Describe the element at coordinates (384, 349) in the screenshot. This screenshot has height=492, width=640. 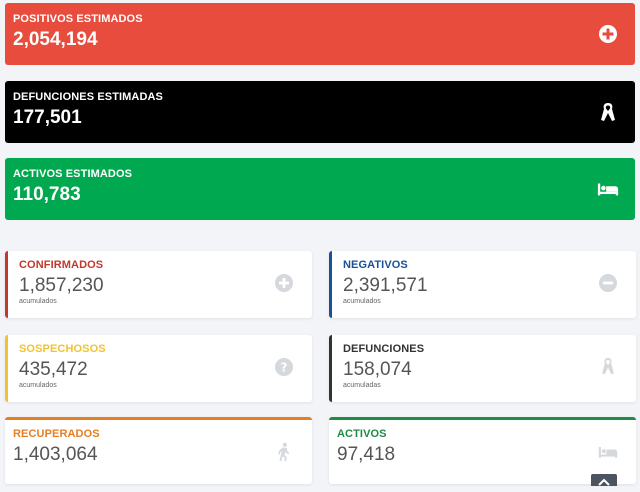
I see `card-label: DEFUNCIONES` at that location.